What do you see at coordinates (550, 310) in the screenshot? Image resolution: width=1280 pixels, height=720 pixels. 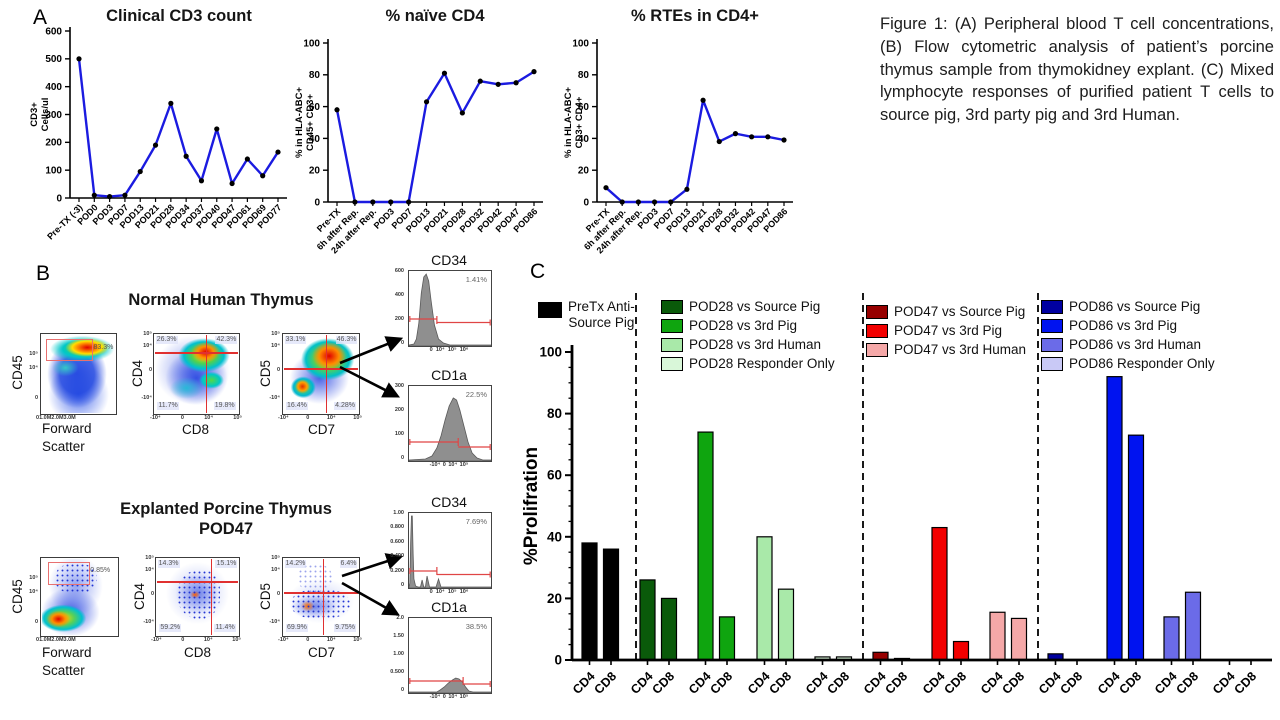 I see `legend-swatch` at bounding box center [550, 310].